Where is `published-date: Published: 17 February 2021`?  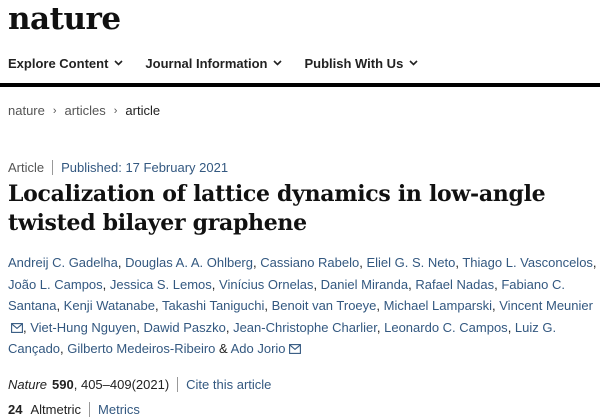 published-date: Published: 17 February 2021 is located at coordinates (145, 167).